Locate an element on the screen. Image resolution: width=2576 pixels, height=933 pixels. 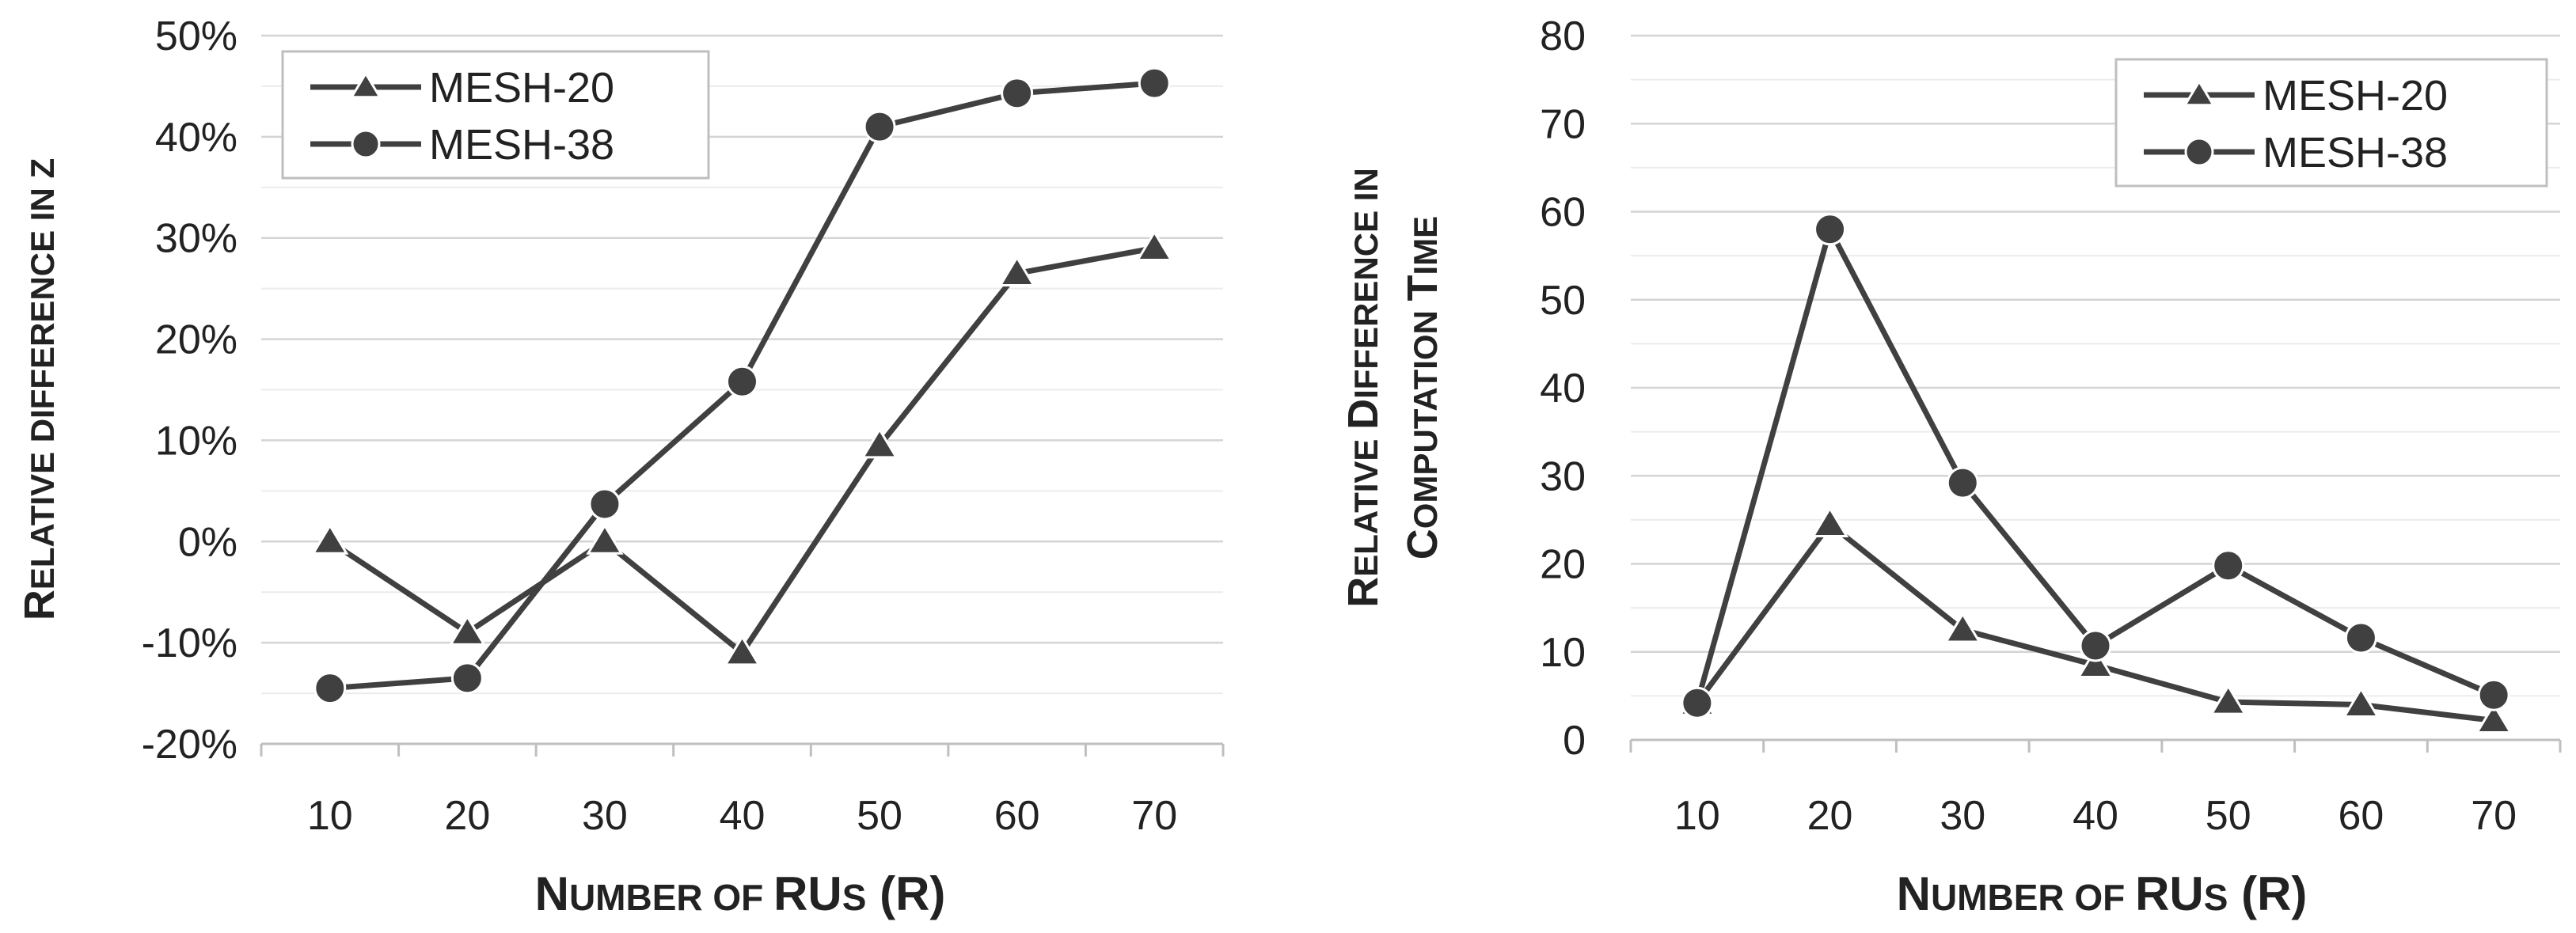
y-axis-title: RELATIVE DIFFERENCE IN Z is located at coordinates (39, 389).